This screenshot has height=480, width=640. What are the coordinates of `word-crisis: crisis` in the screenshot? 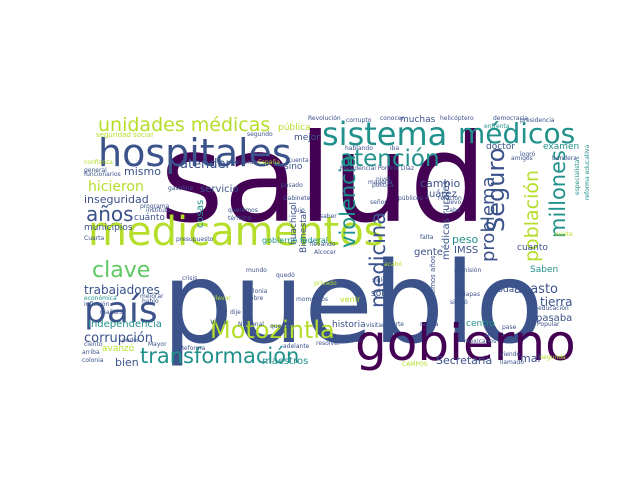 It's located at (190, 278).